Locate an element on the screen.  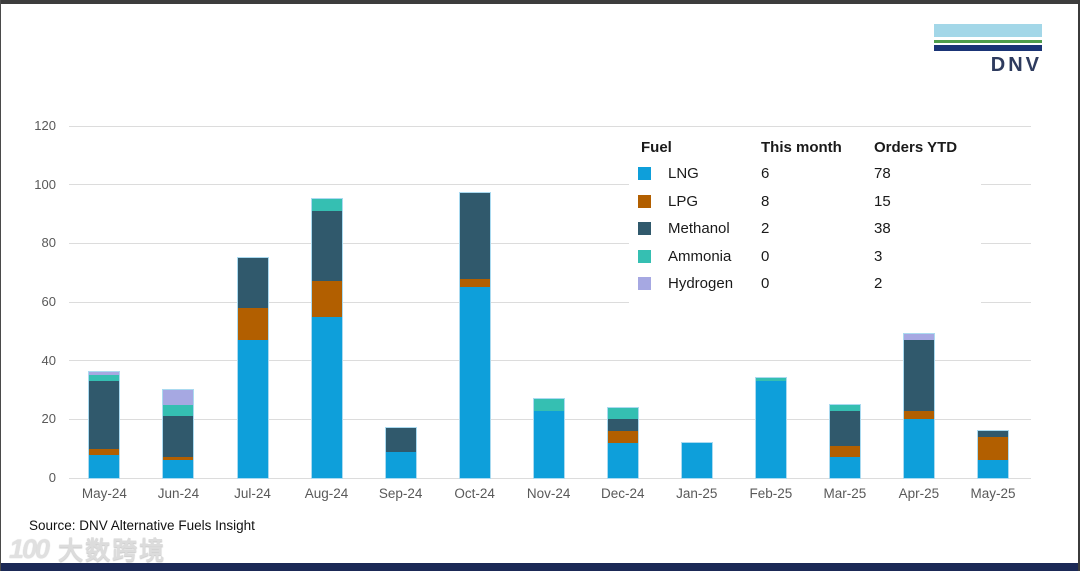
legend-this-month-value: 8 is located at coordinates (765, 201).